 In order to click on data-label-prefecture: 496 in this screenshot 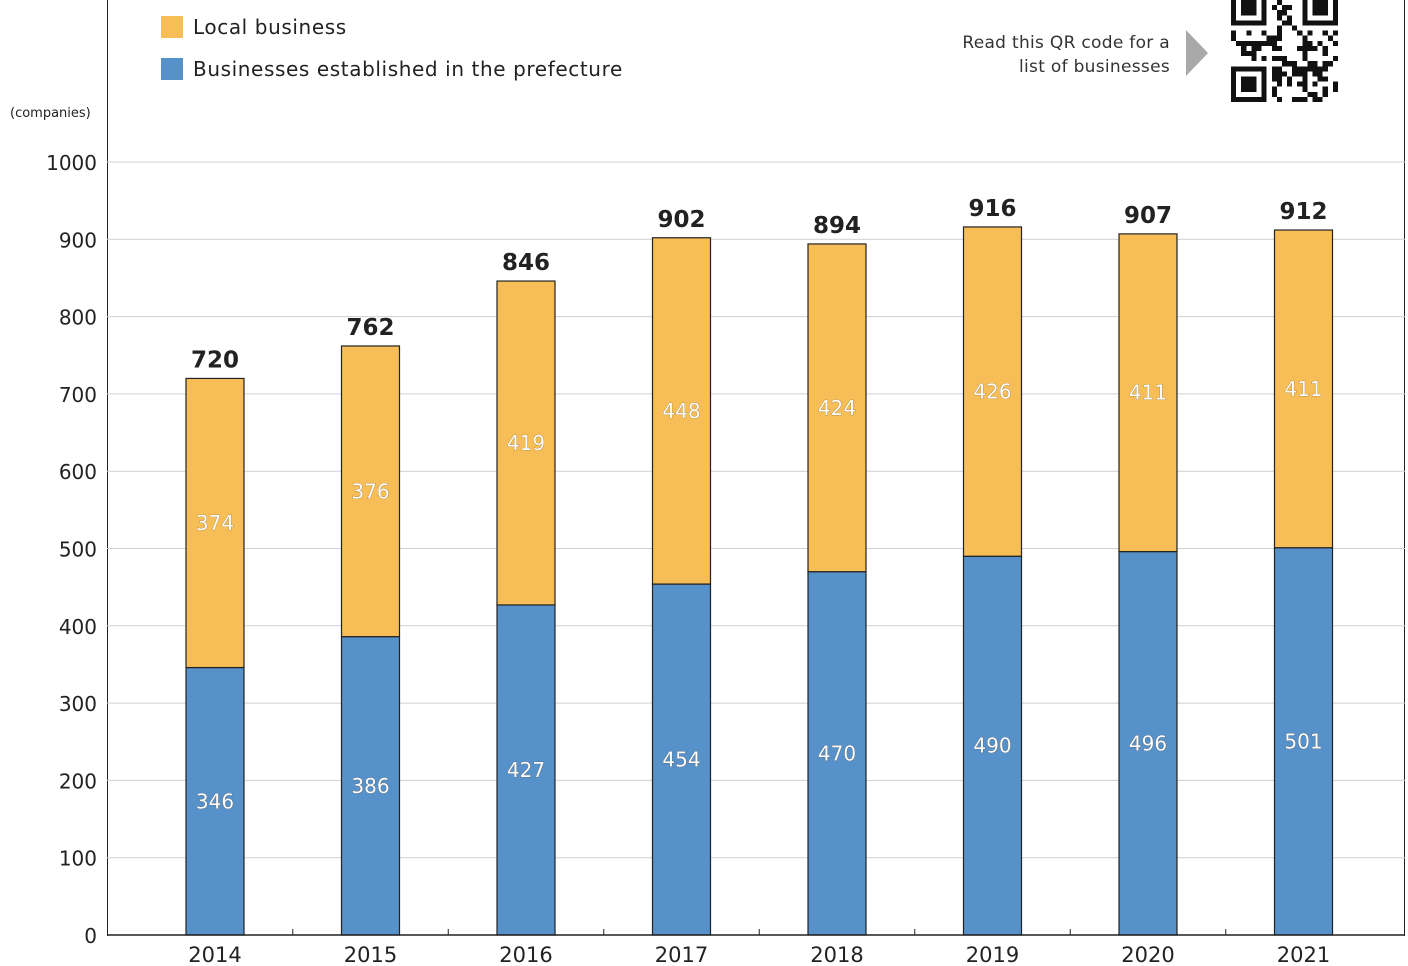, I will do `click(1148, 743)`.